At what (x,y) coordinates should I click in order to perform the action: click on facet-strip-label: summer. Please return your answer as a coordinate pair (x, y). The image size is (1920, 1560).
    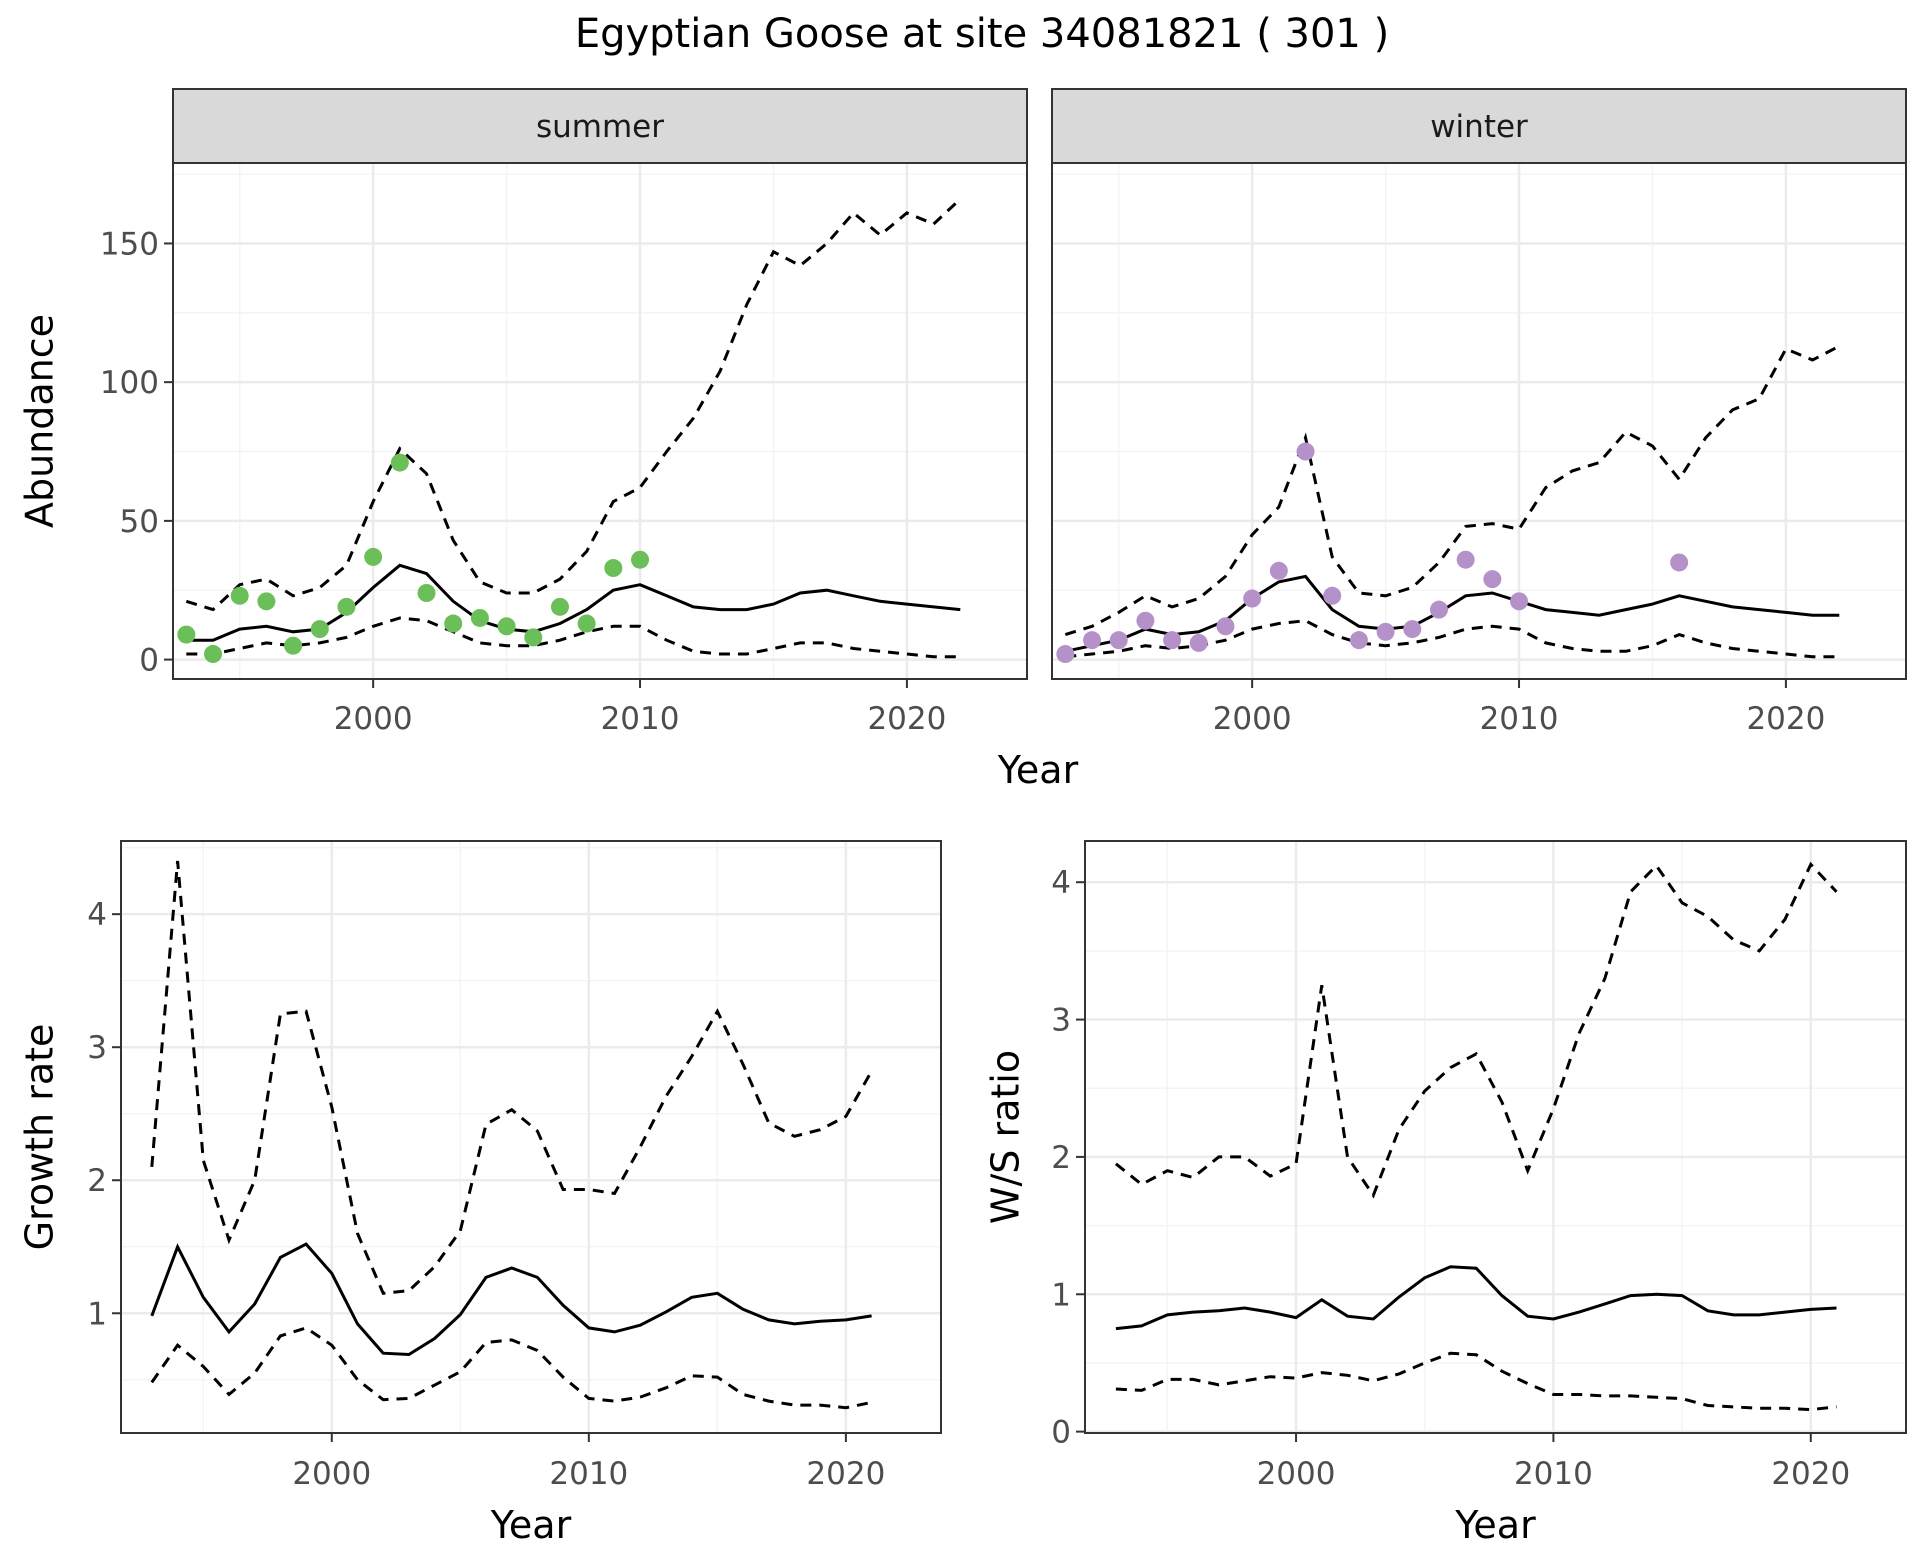
    Looking at the image, I should click on (600, 127).